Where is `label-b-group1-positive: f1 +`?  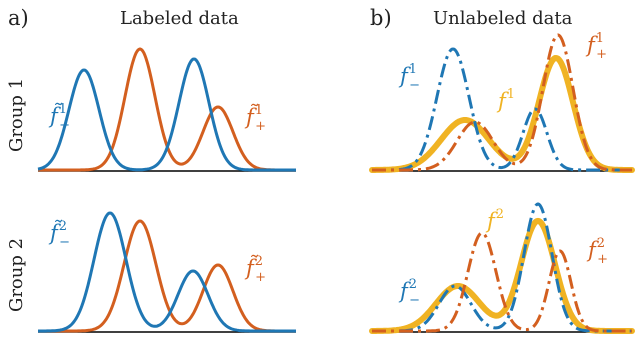 label-b-group1-positive: f1 + is located at coordinates (596, 46).